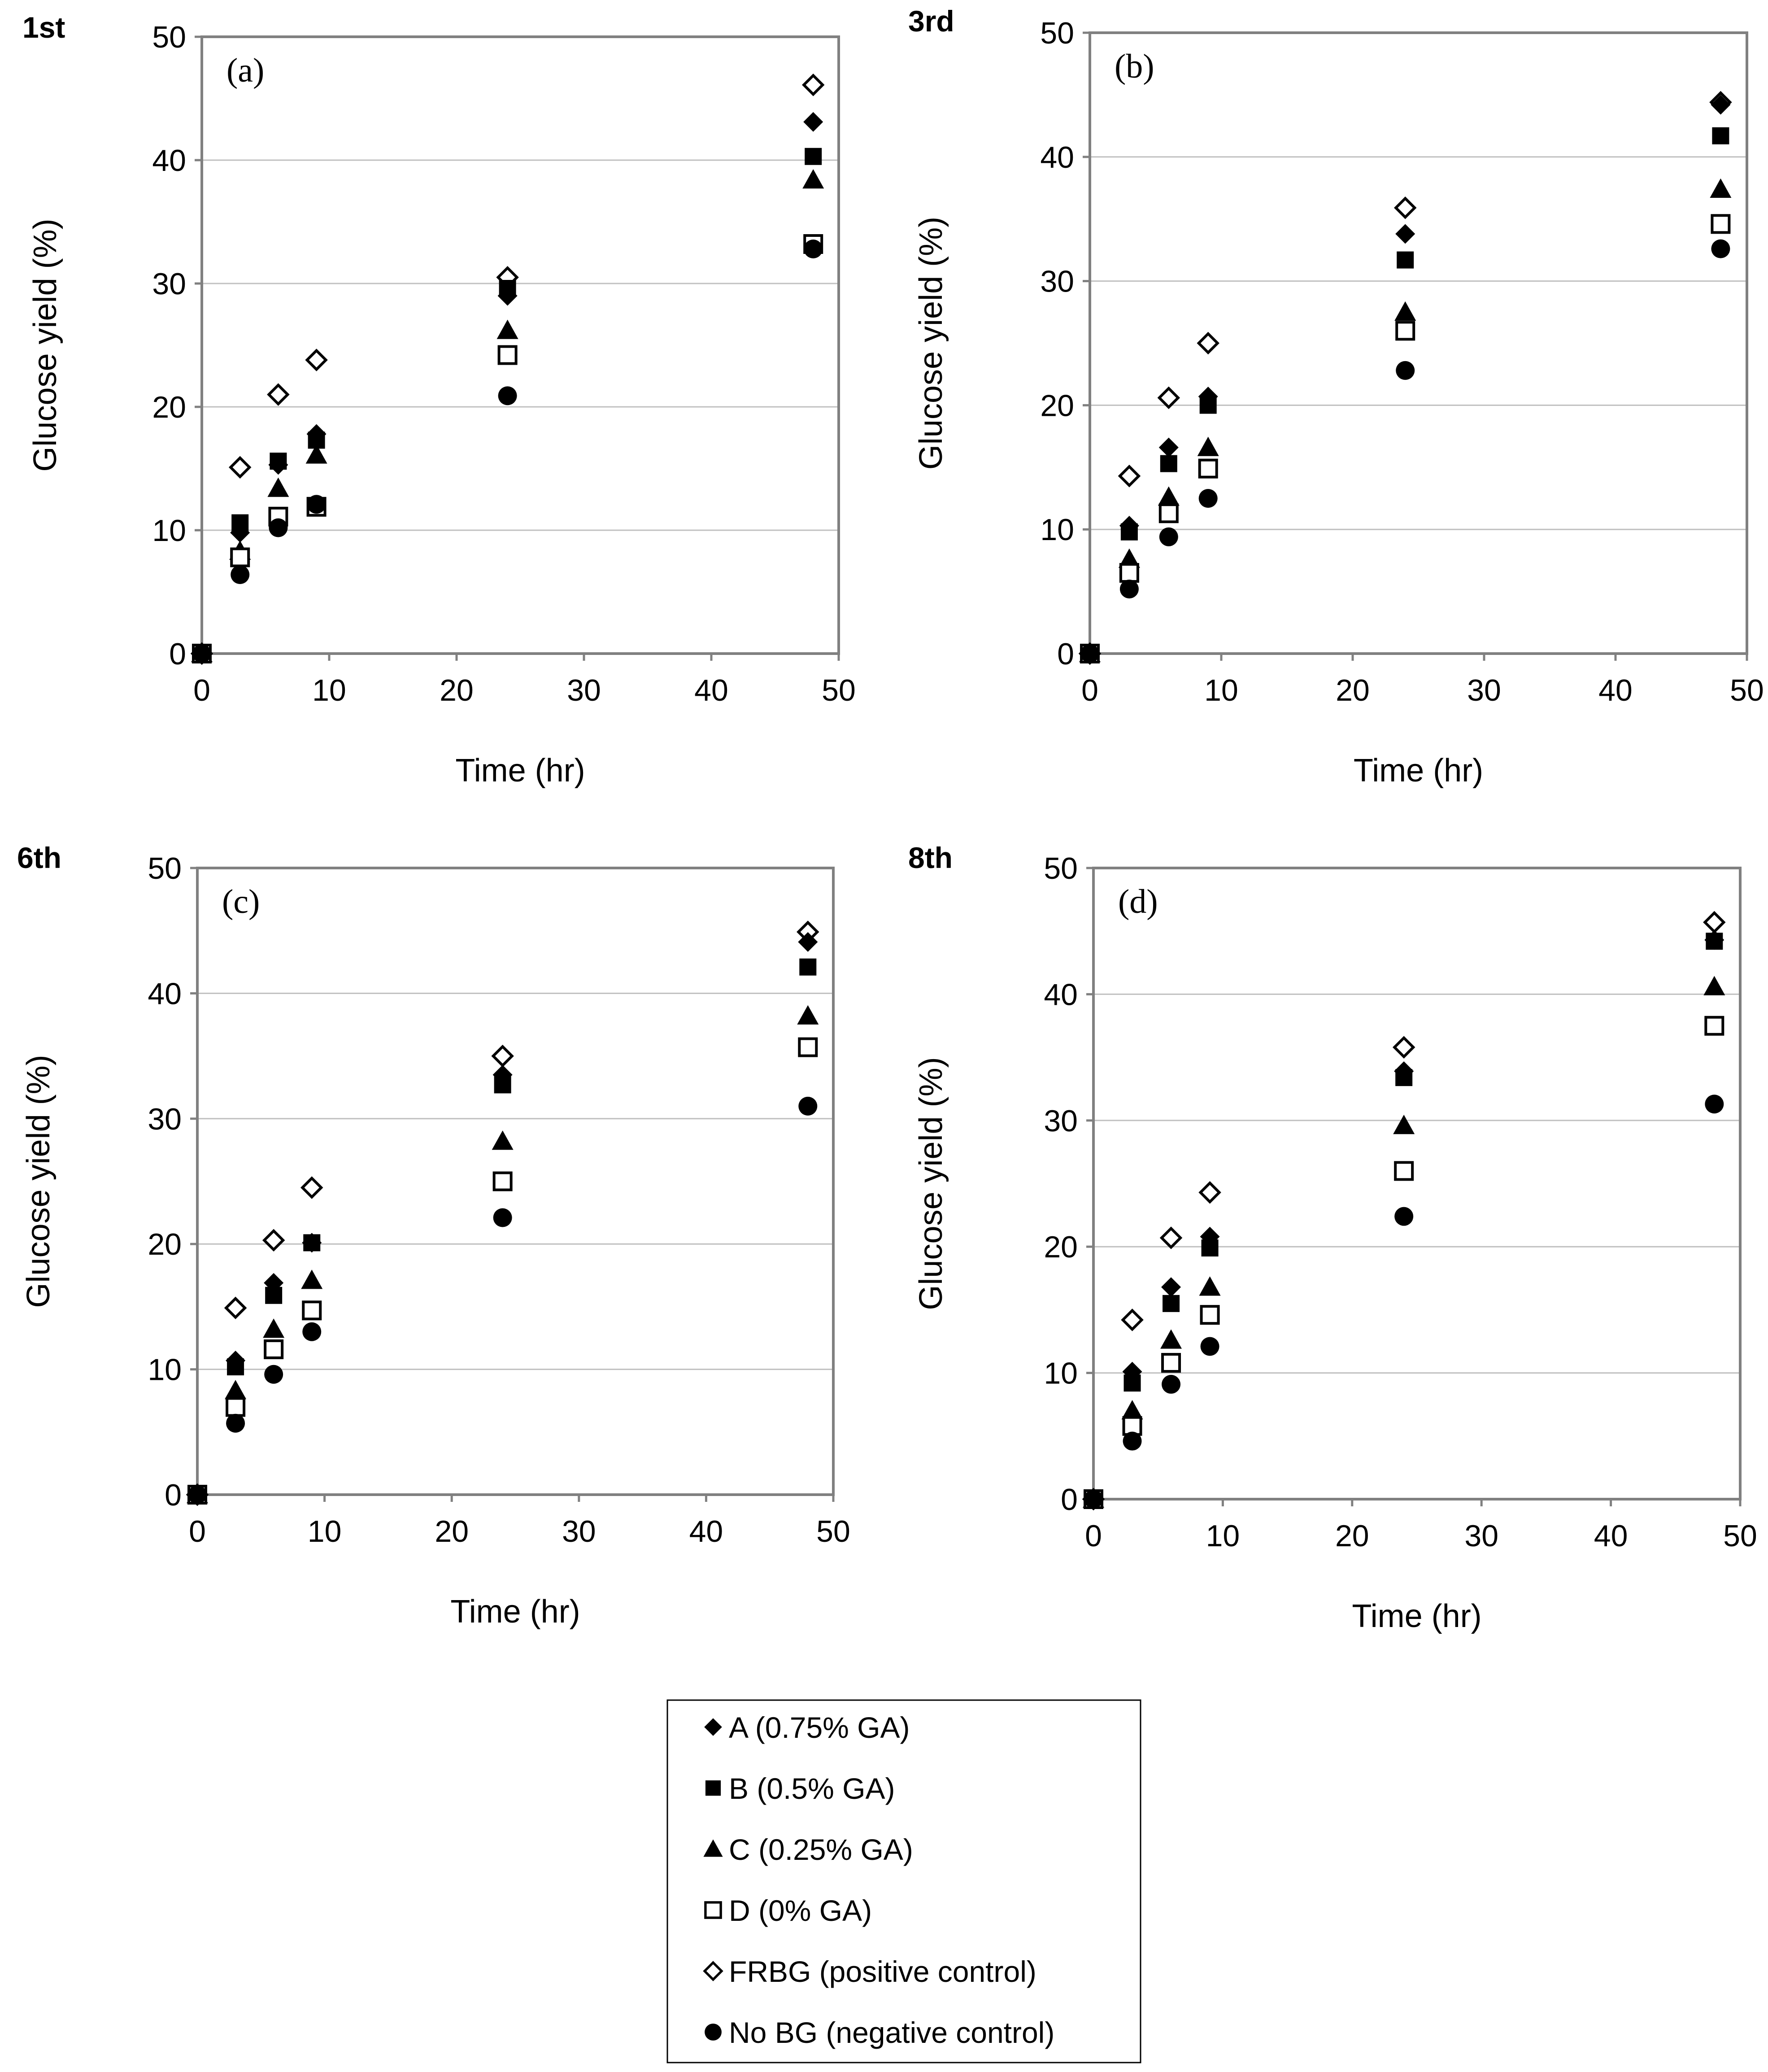 This screenshot has height=2072, width=1768. Describe the element at coordinates (452, 1531) in the screenshot. I see `x-tick-label: 20` at that location.